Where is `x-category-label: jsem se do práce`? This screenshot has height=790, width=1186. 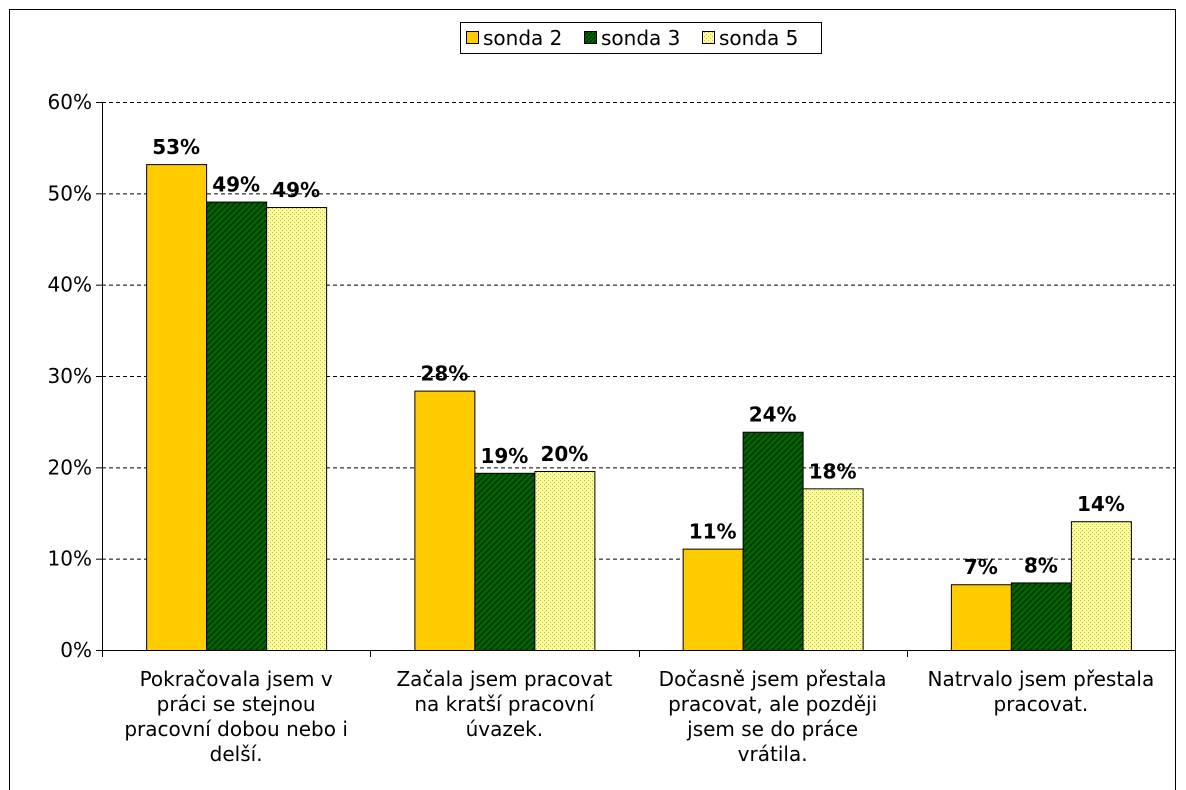
x-category-label: jsem se do práce is located at coordinates (772, 729).